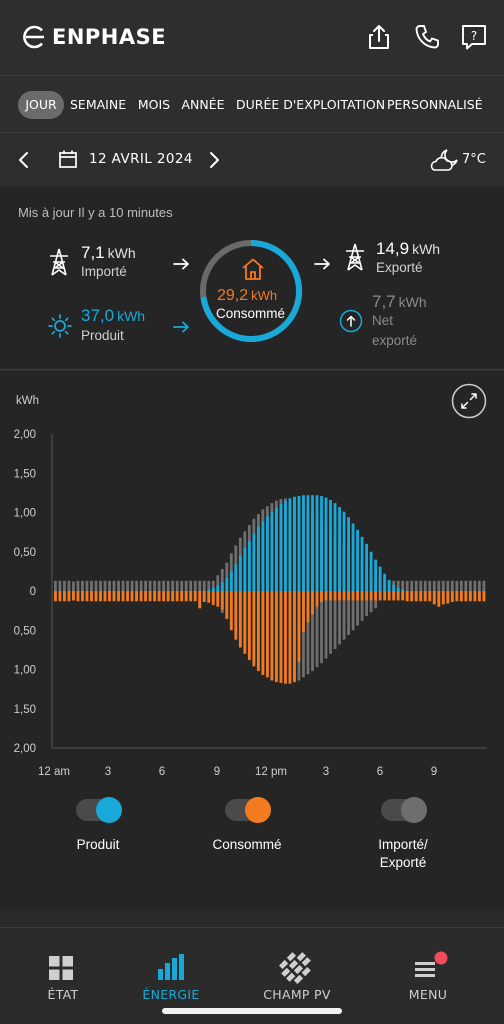 The width and height of the screenshot is (504, 1024). What do you see at coordinates (60, 326) in the screenshot?
I see `sun-icon` at bounding box center [60, 326].